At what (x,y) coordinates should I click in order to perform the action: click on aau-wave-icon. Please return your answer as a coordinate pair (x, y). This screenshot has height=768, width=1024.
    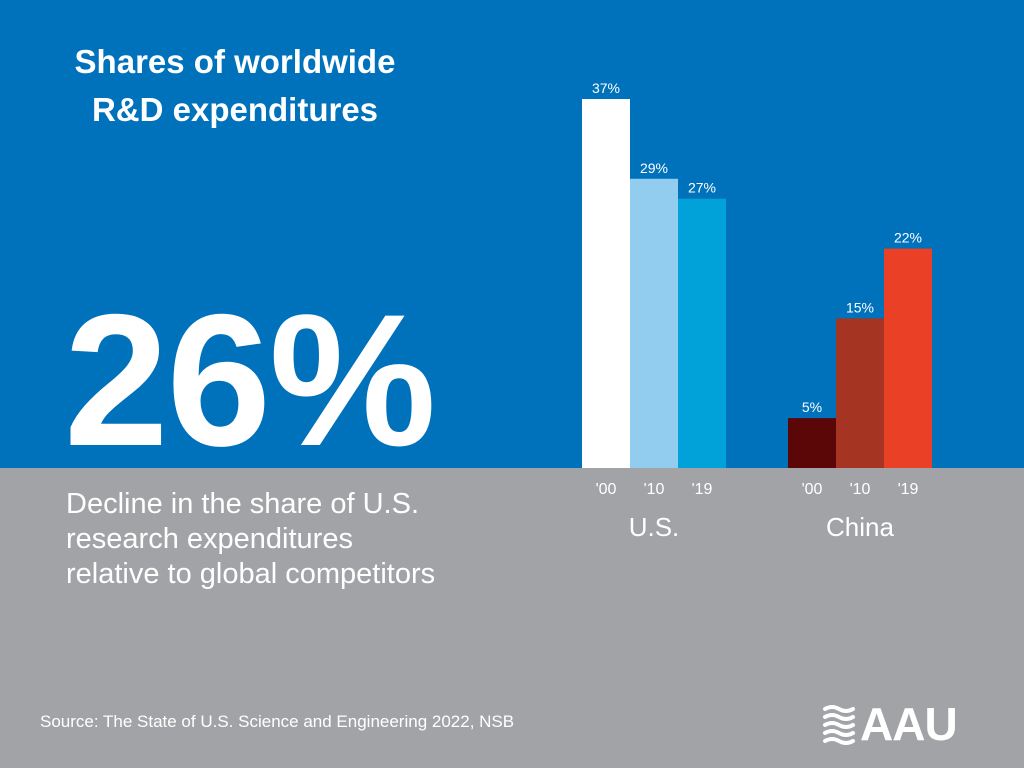
    Looking at the image, I should click on (839, 725).